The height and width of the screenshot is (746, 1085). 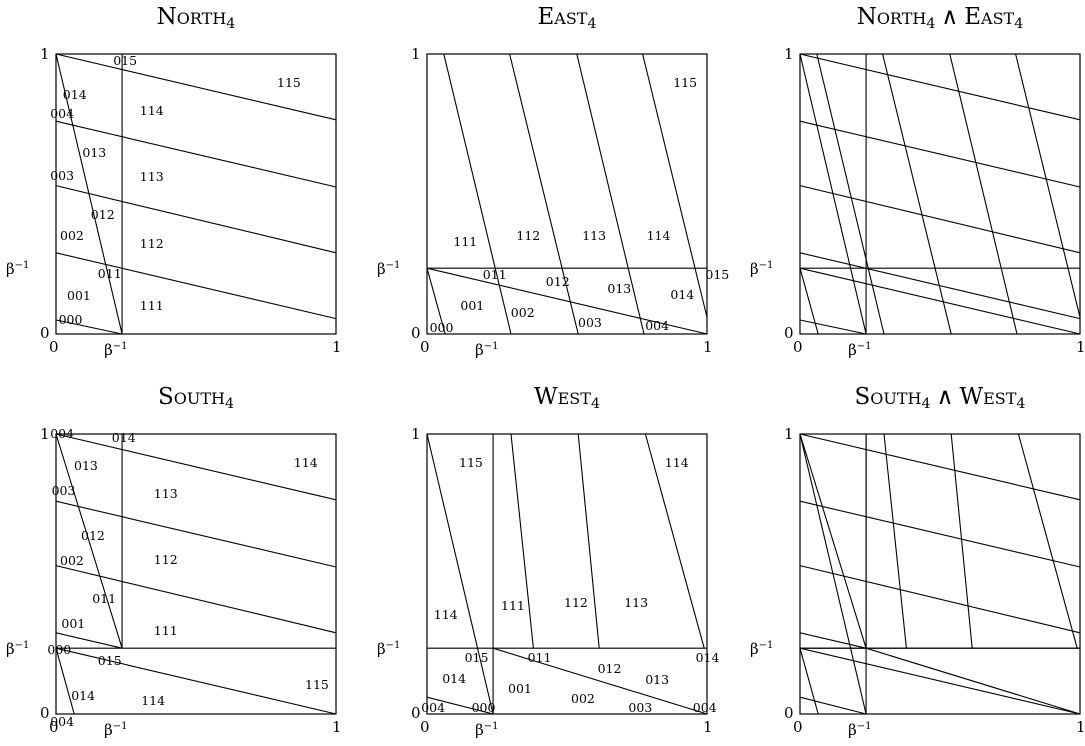 What do you see at coordinates (83, 695) in the screenshot?
I see `region-label: 014` at bounding box center [83, 695].